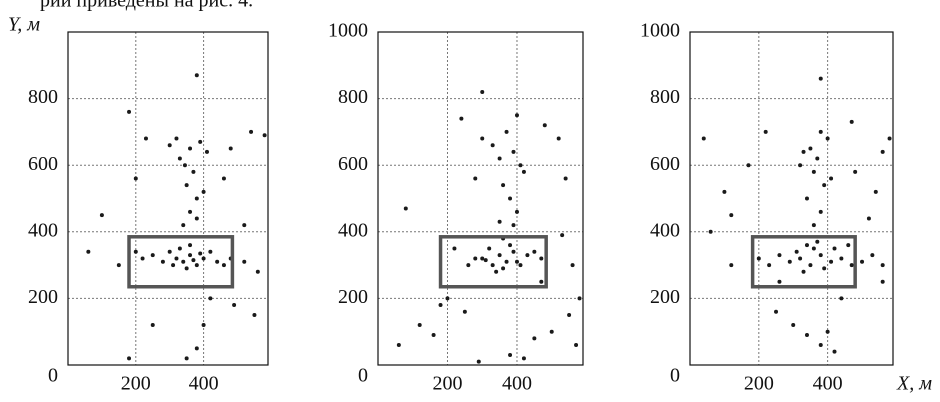 The image size is (940, 402). I want to click on y-axis-label: Y, м, so click(24, 25).